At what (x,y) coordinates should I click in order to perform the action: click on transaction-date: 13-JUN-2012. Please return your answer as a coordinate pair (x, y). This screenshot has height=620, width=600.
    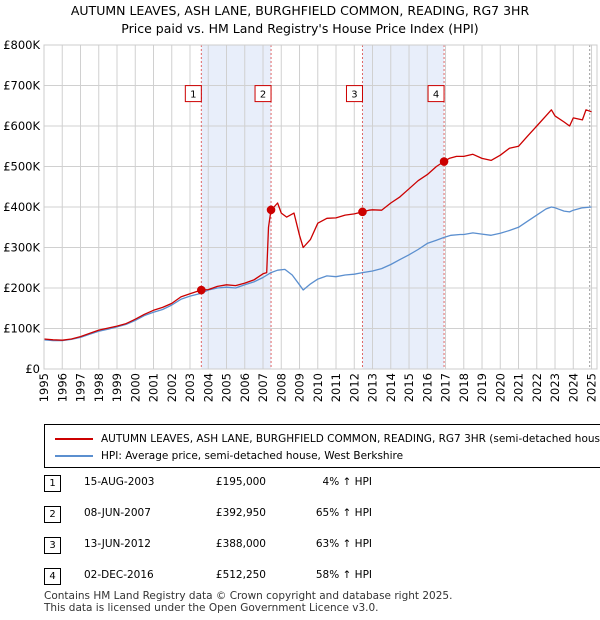
    Looking at the image, I should click on (117, 544).